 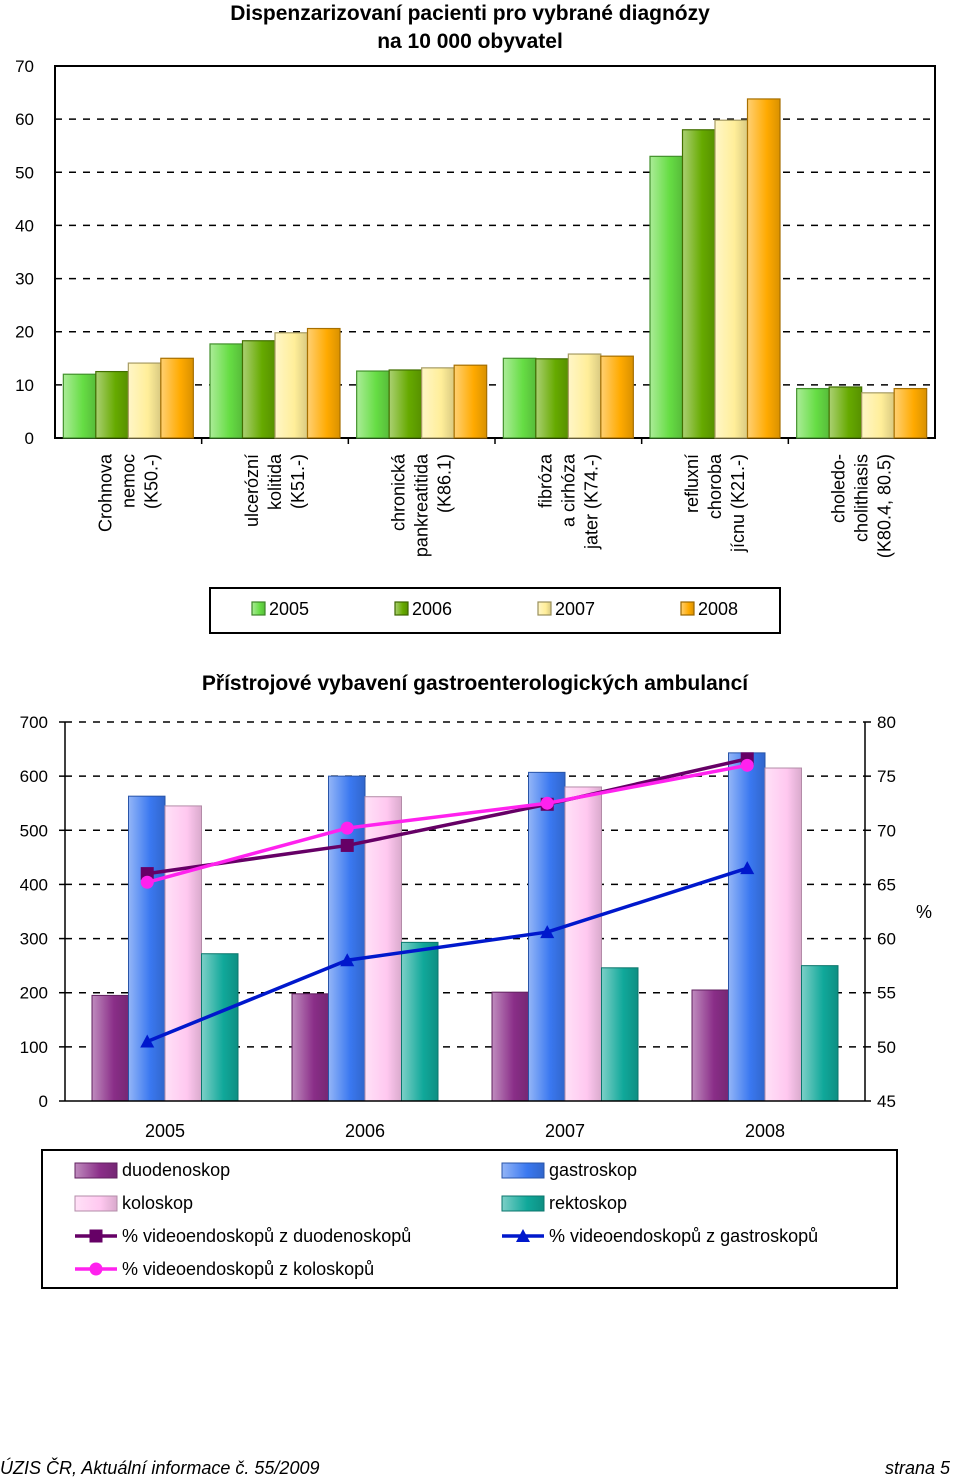 I want to click on legend-label: koloskop, so click(x=157, y=1203).